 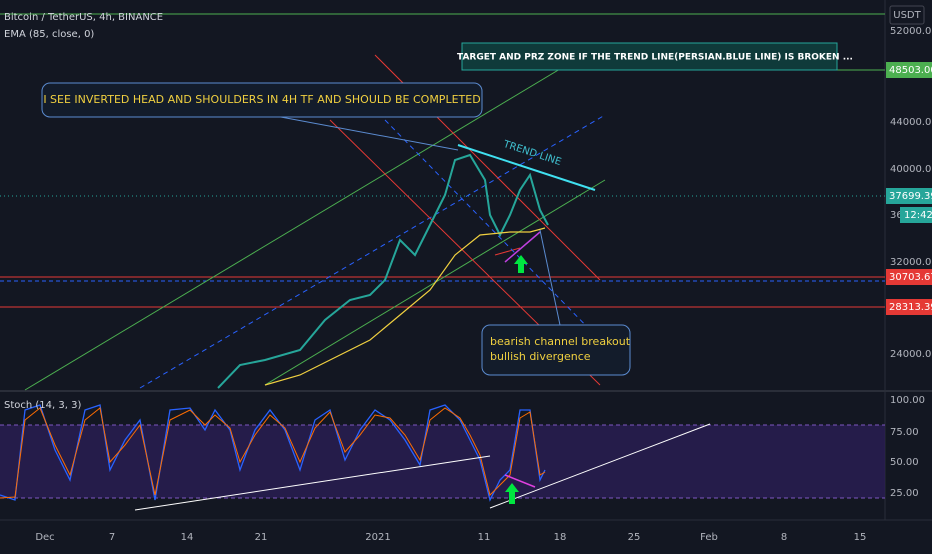 I want to click on pattern-box, so click(x=262, y=100).